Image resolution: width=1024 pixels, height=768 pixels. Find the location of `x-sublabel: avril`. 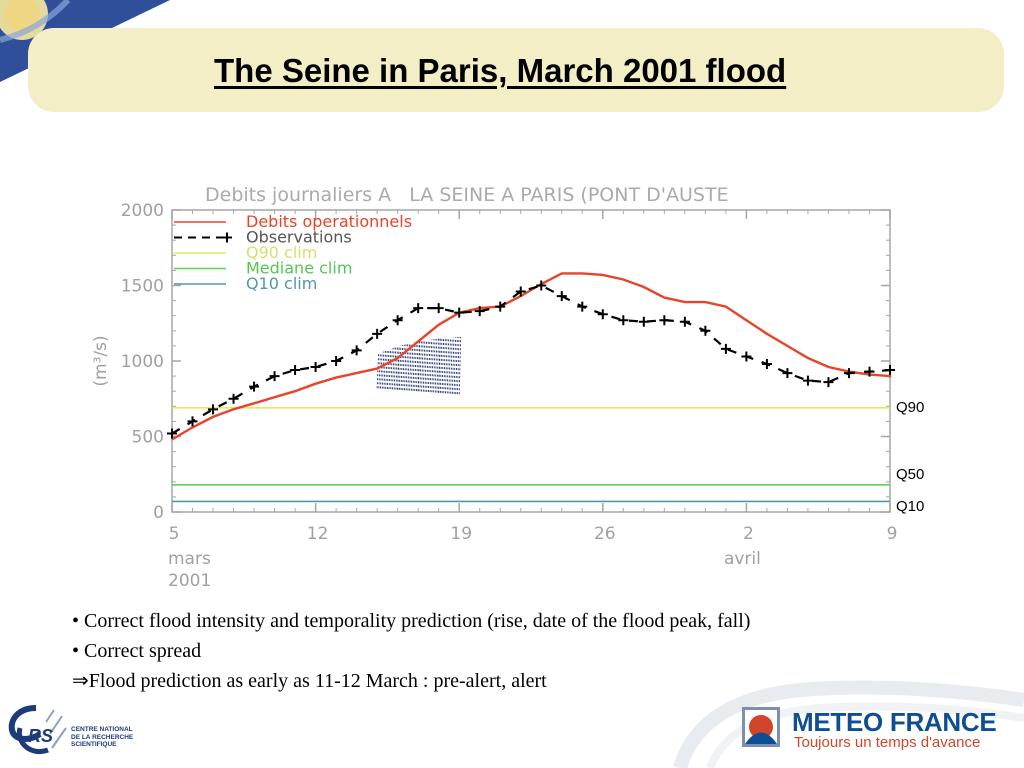

x-sublabel: avril is located at coordinates (742, 559).